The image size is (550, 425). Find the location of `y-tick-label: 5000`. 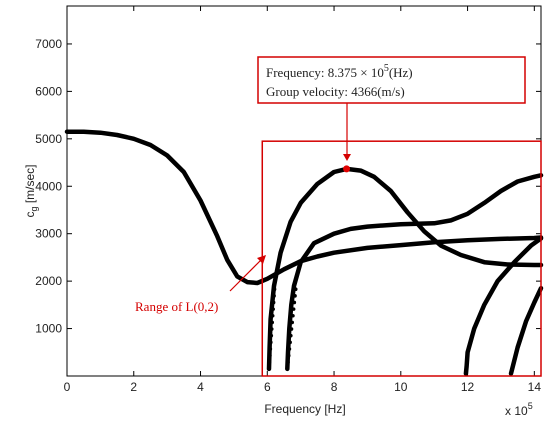

y-tick-label: 5000 is located at coordinates (48, 139).